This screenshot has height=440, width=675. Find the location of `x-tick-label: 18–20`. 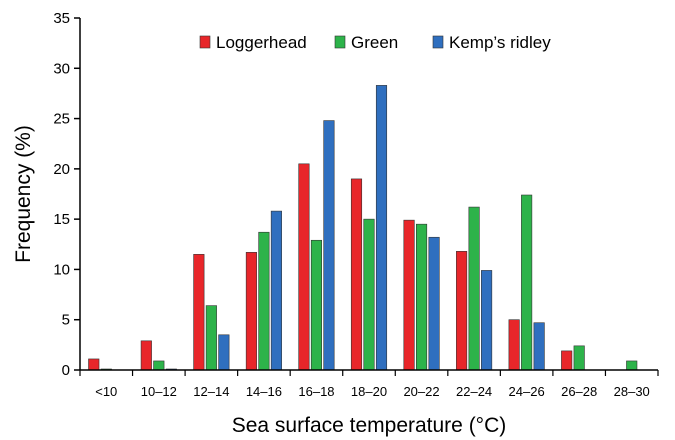

x-tick-label: 18–20 is located at coordinates (369, 391).